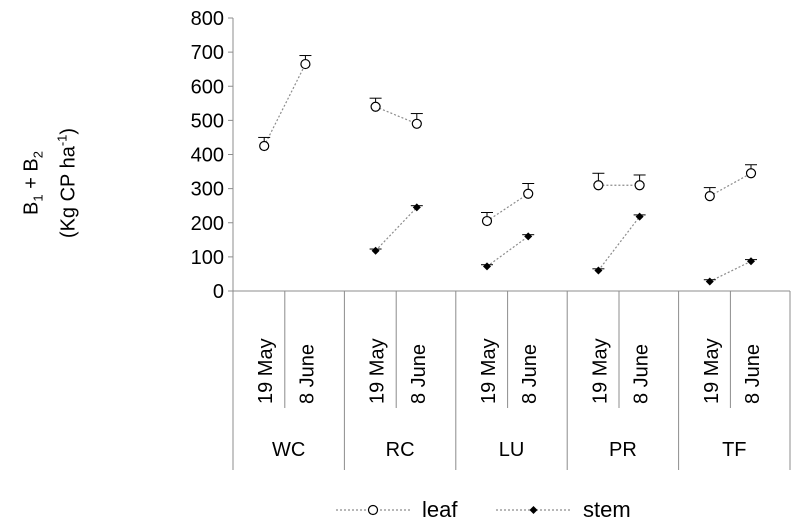  What do you see at coordinates (400, 450) in the screenshot?
I see `group-label: RC` at bounding box center [400, 450].